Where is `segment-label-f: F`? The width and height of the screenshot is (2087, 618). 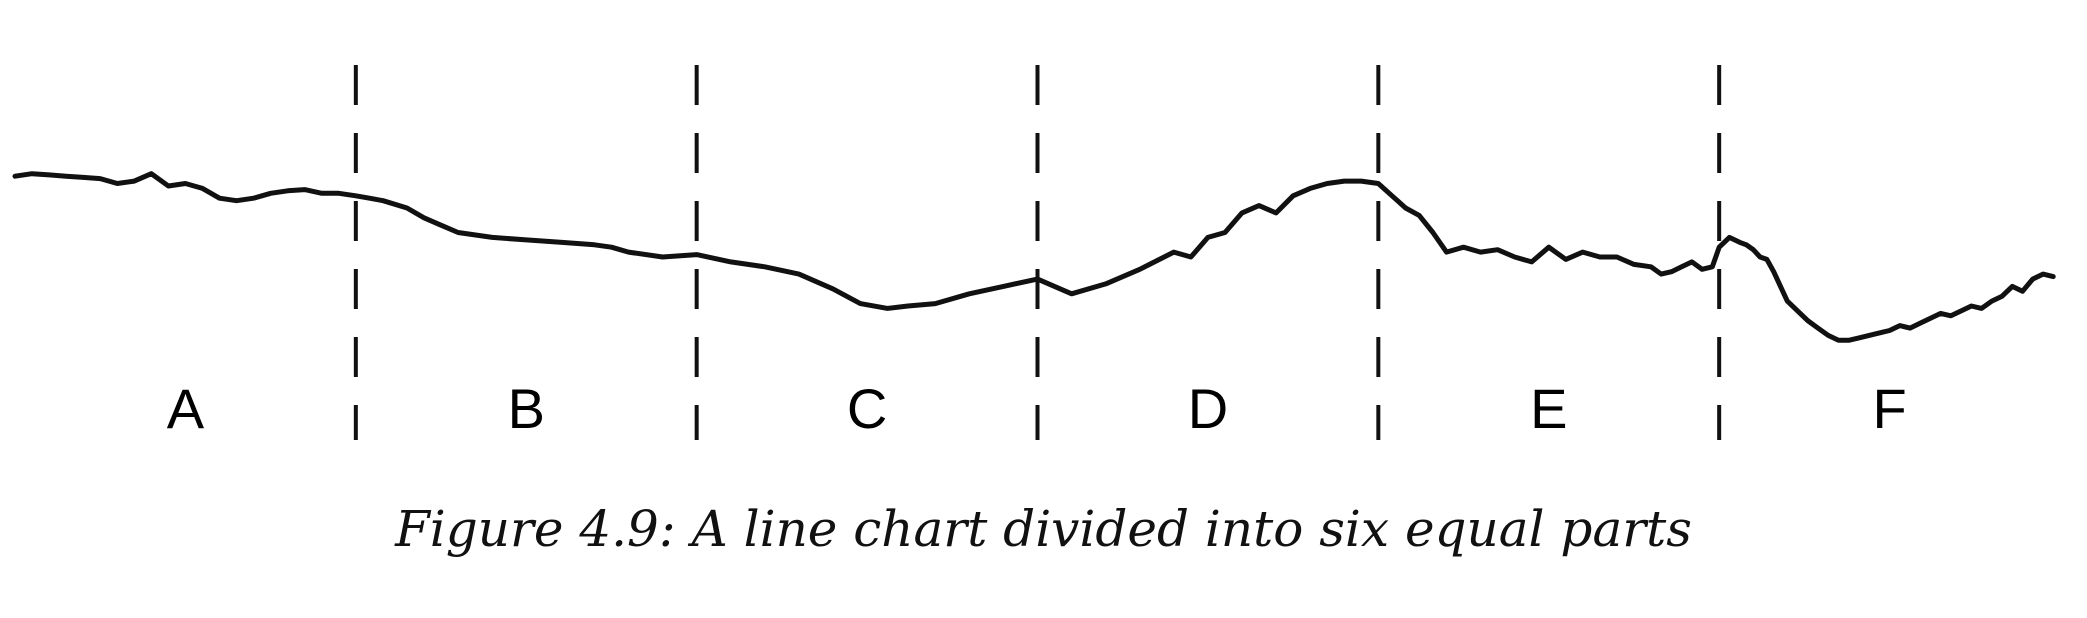
segment-label-f: F is located at coordinates (1889, 408).